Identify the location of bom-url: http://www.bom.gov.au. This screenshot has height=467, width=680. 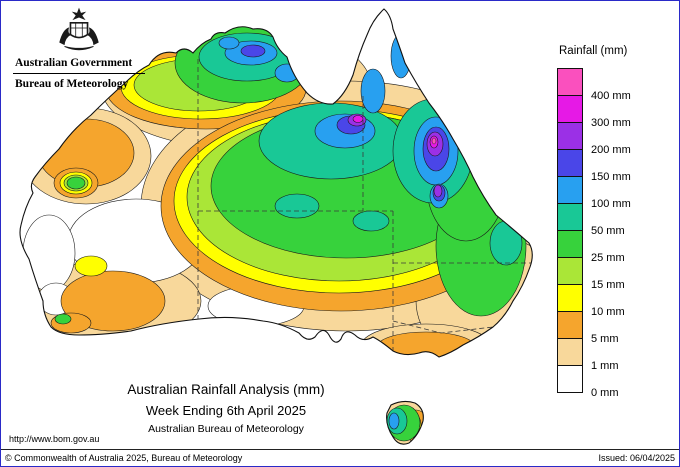
(54, 439).